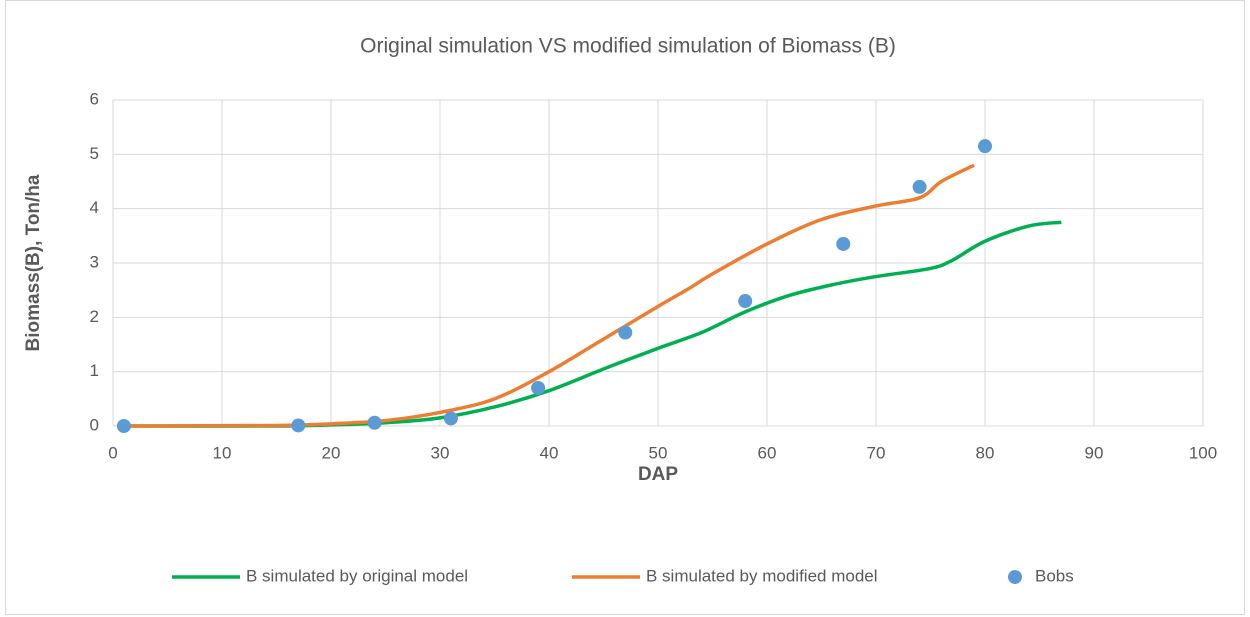 This screenshot has height=617, width=1250. What do you see at coordinates (94, 261) in the screenshot?
I see `y-tick-label: 3` at bounding box center [94, 261].